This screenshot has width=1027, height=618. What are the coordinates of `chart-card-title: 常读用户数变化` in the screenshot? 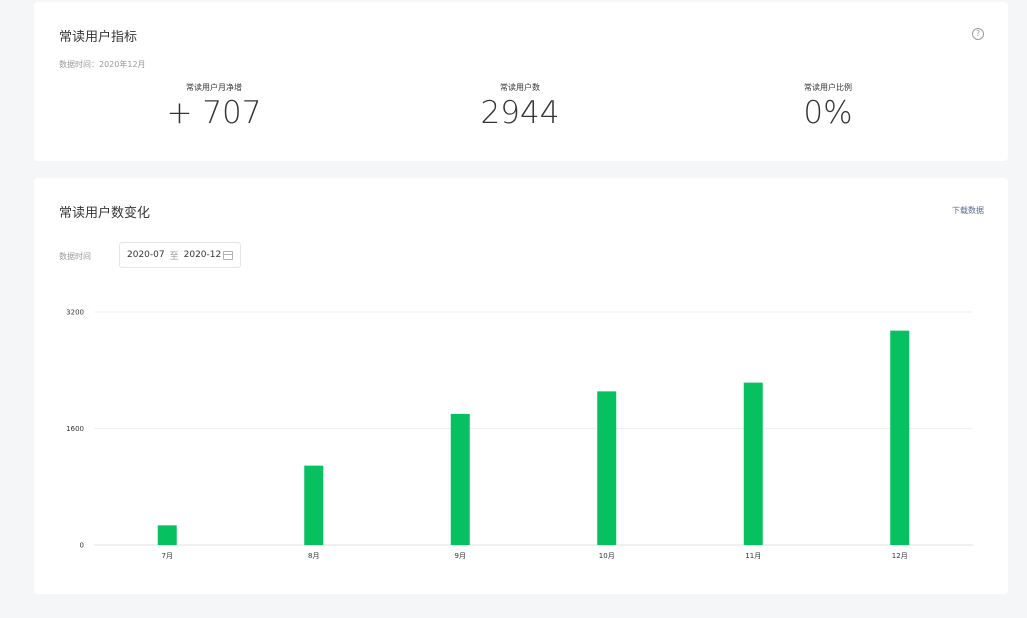 It's located at (105, 213).